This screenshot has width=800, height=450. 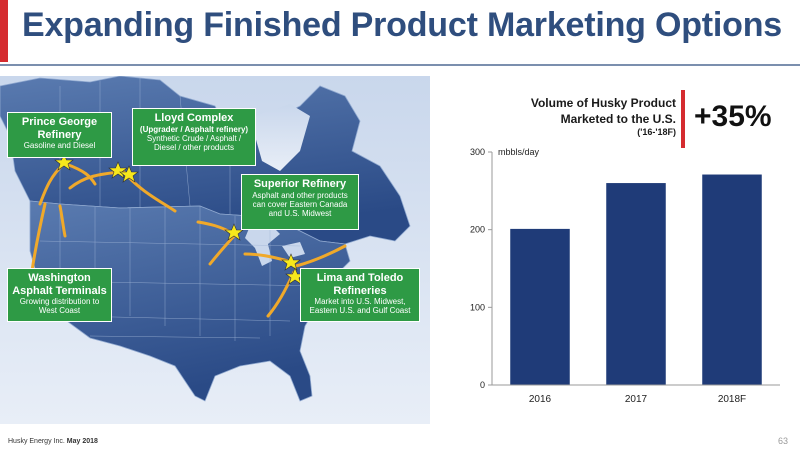 What do you see at coordinates (540, 399) in the screenshot?
I see `x-tick-label: 2016` at bounding box center [540, 399].